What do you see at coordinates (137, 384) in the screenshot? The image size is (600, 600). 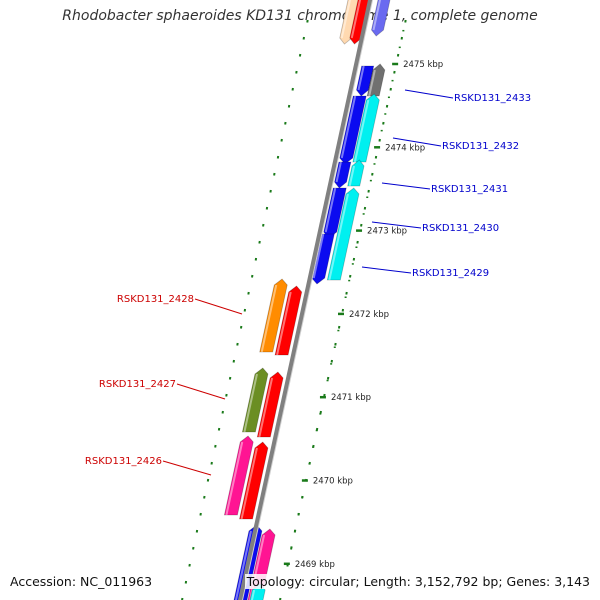 I see `gene-label: RSKD131_2427` at bounding box center [137, 384].